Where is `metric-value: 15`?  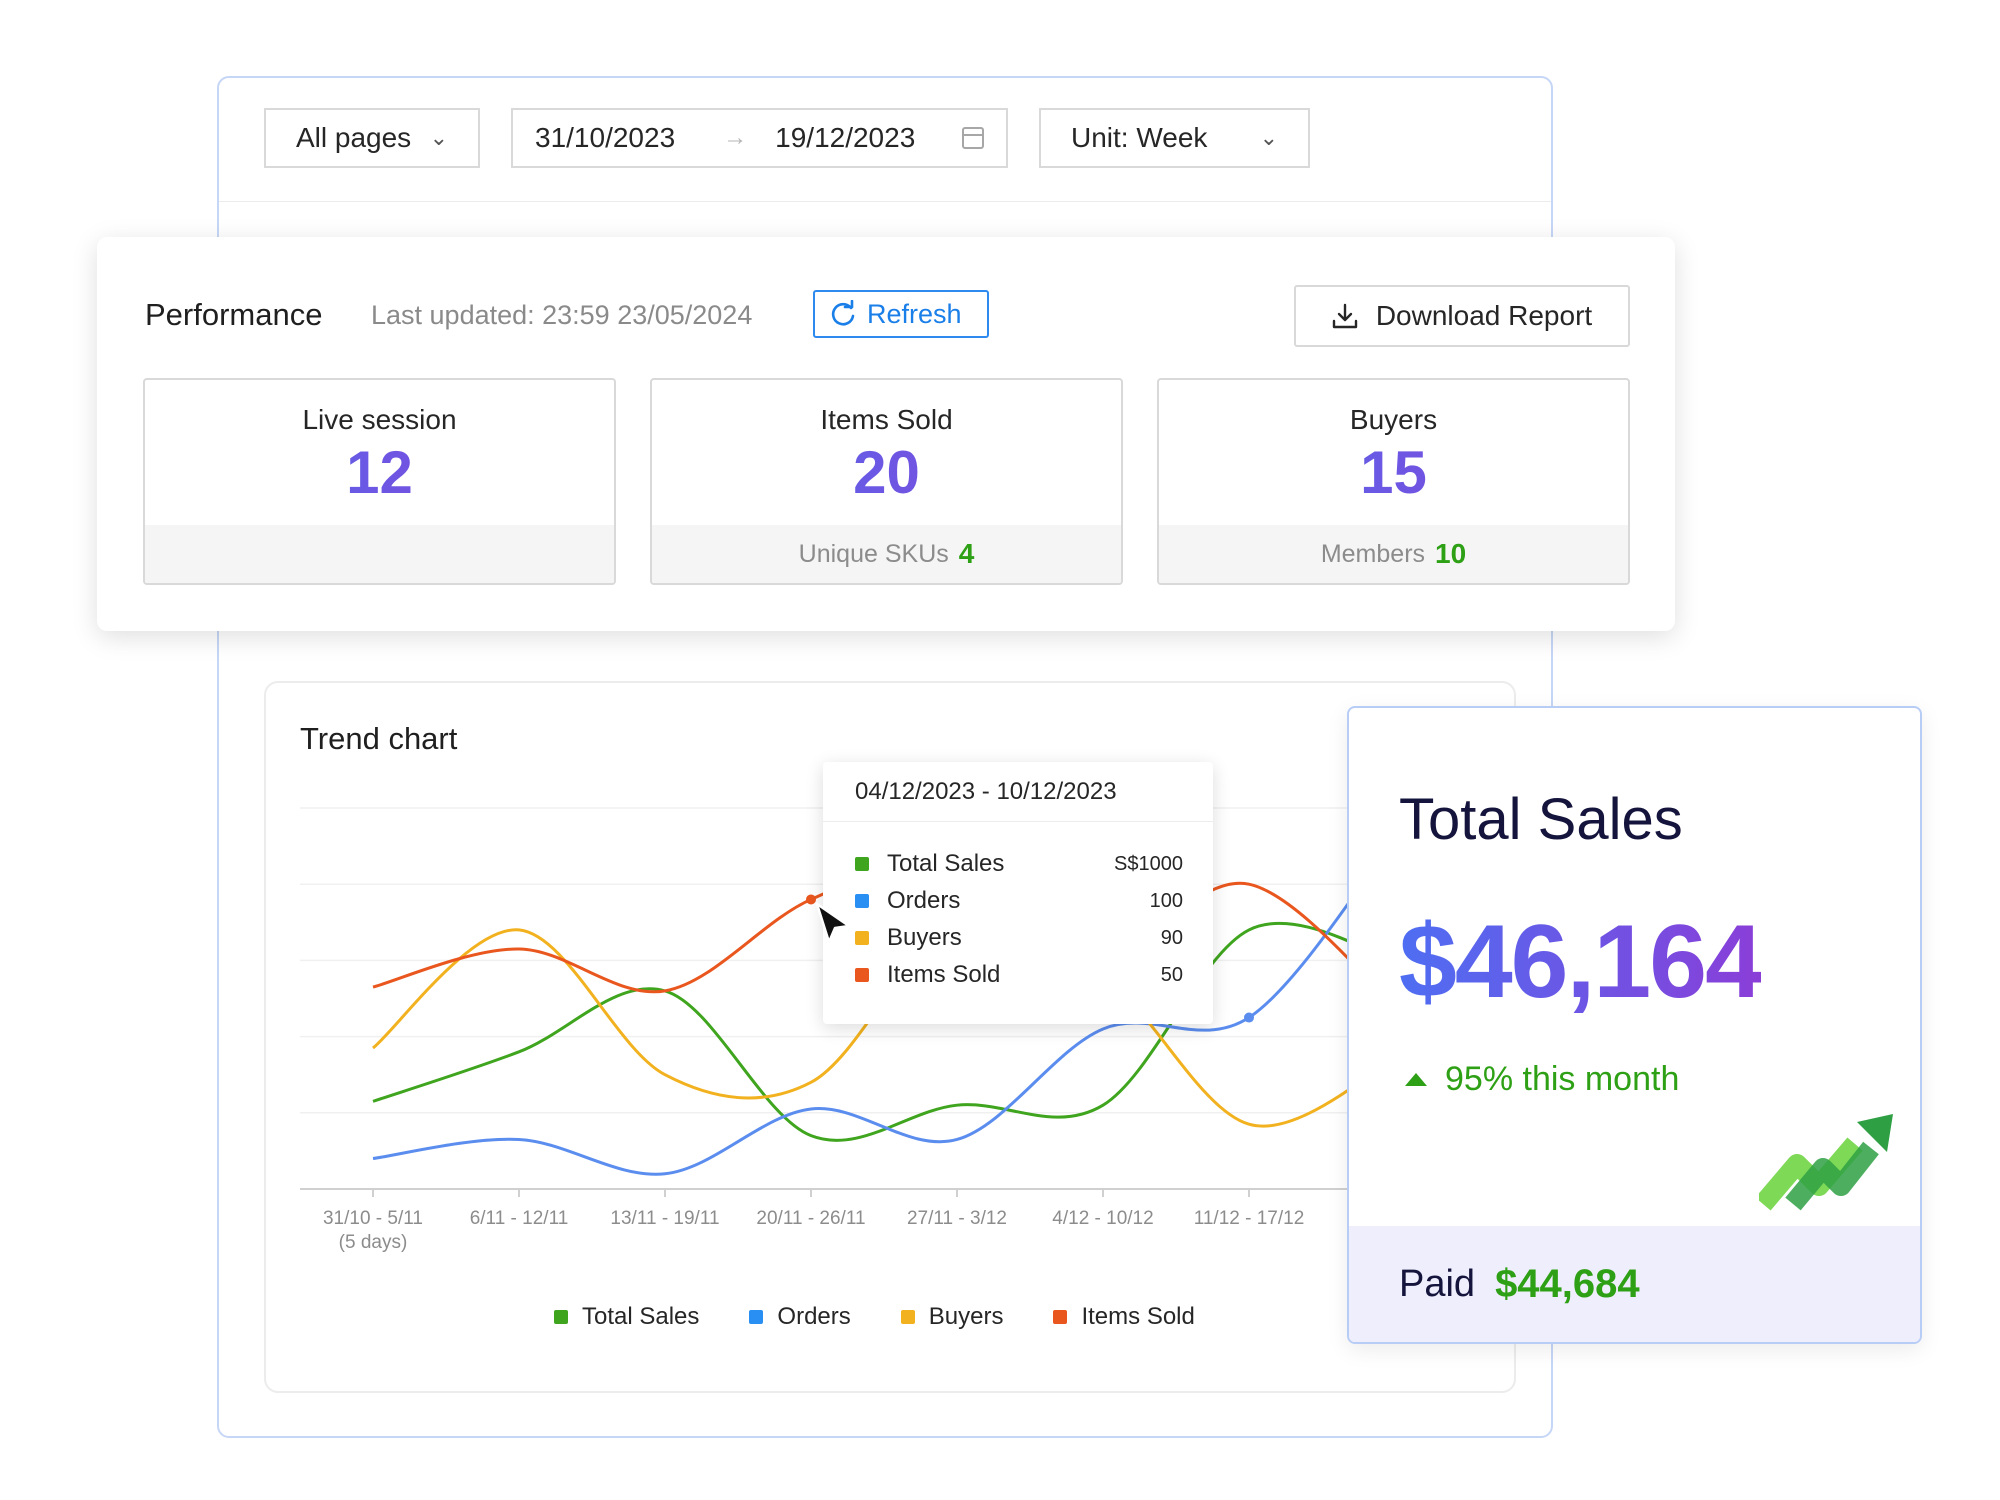 metric-value: 15 is located at coordinates (1393, 472).